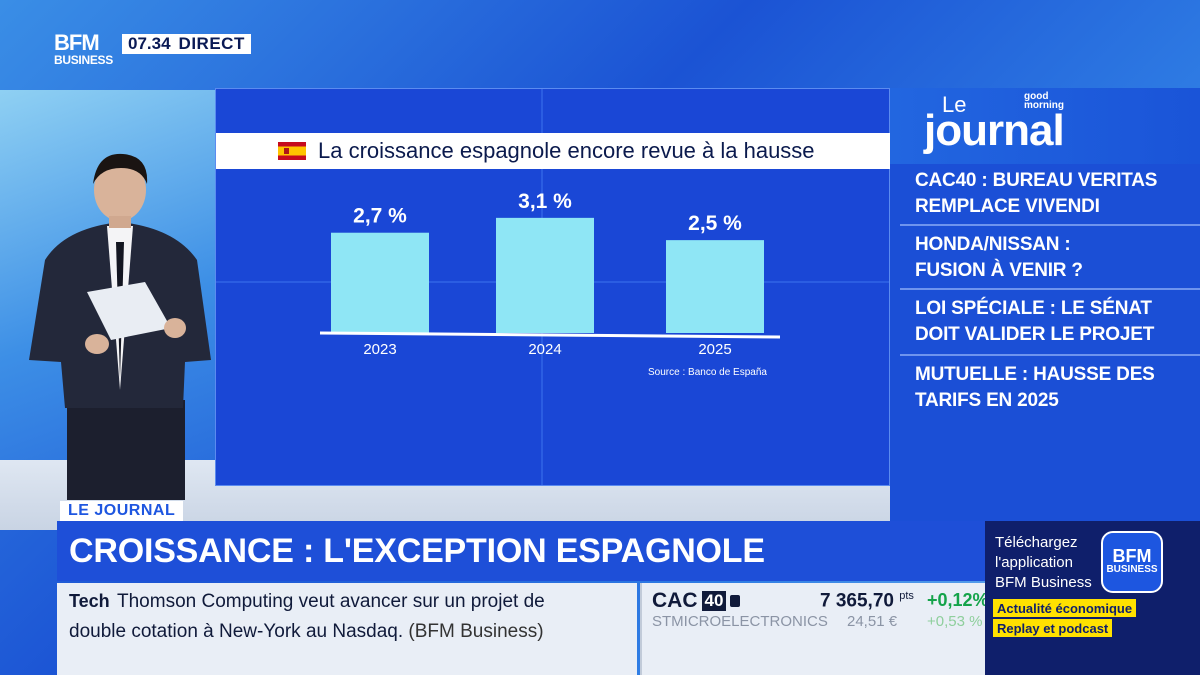 This screenshot has width=1200, height=675. I want to click on x-axis-line, so click(550, 335).